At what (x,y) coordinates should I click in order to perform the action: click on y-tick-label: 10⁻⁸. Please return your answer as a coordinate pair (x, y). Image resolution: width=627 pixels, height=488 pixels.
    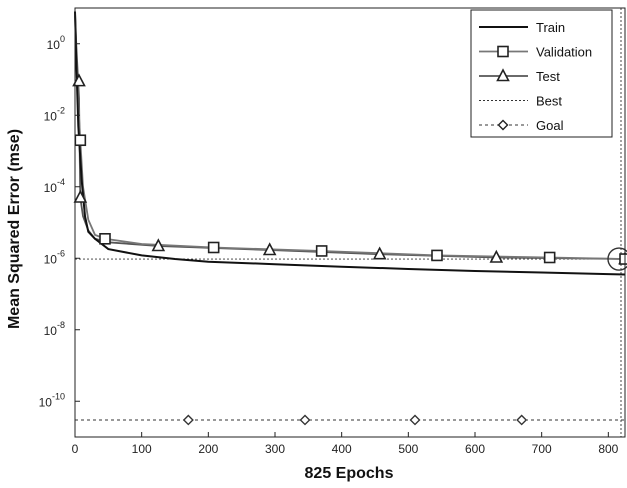
    Looking at the image, I should click on (54, 329).